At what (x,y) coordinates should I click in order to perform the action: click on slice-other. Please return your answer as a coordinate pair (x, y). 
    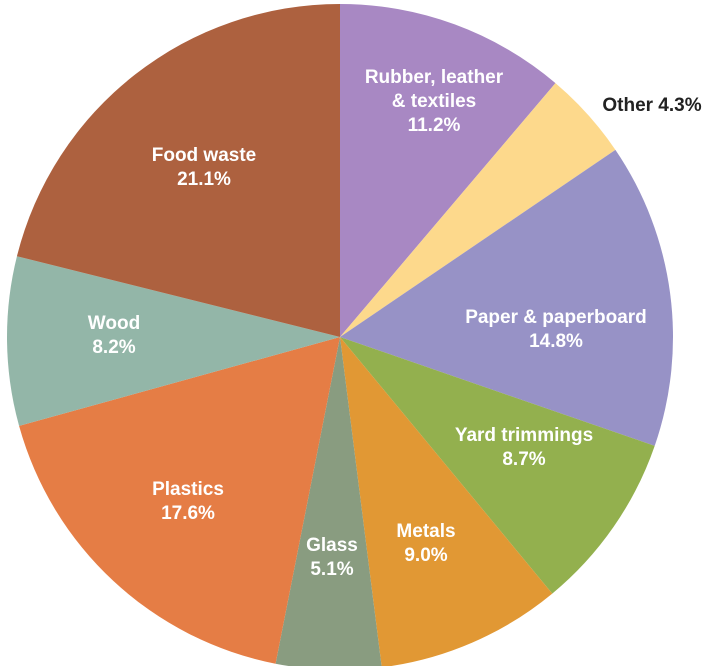
    Looking at the image, I should click on (478, 210).